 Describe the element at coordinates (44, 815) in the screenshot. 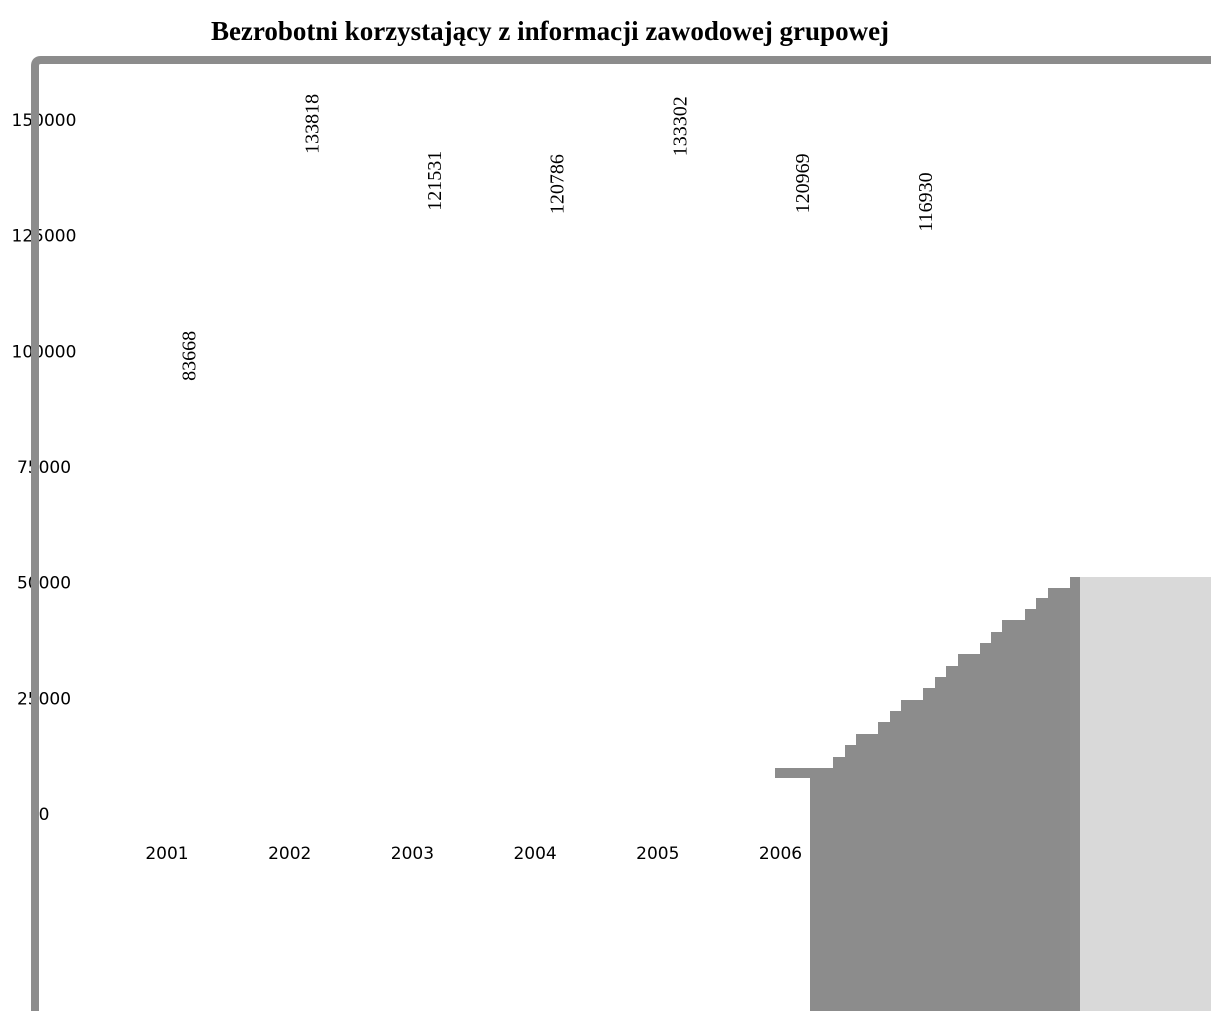

I see `y-tick-label: 0` at that location.